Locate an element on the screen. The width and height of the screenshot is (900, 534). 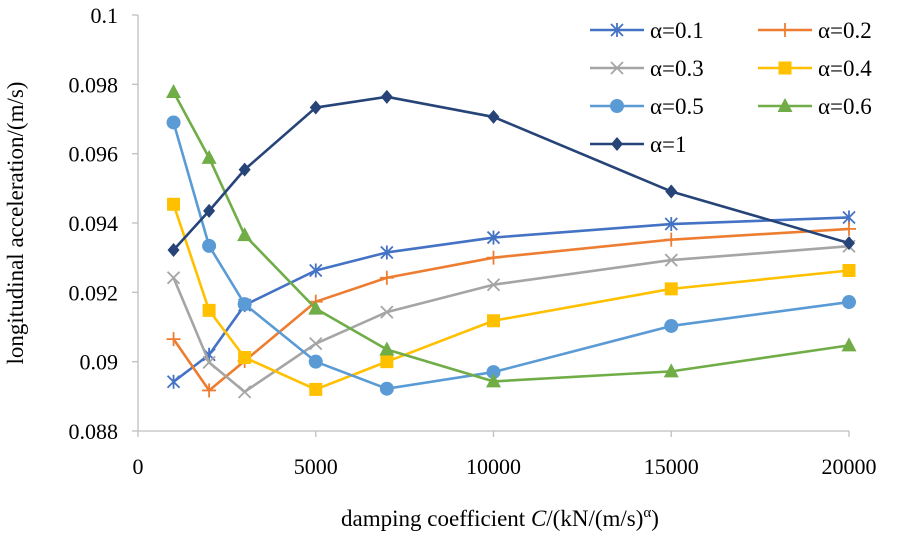
y-tick-label: 0.094 is located at coordinates (94, 223).